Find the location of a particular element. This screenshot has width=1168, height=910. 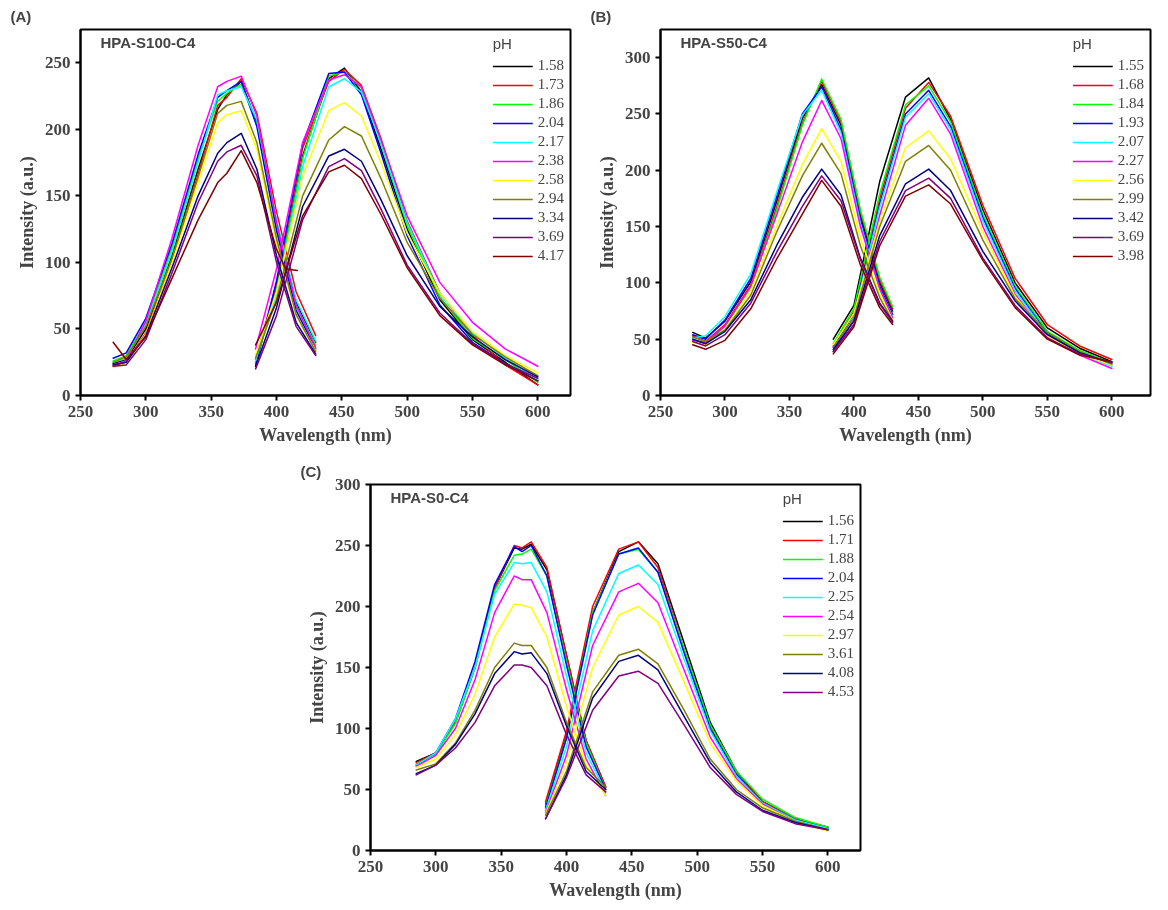

legend-label: 4.08 is located at coordinates (840, 672).